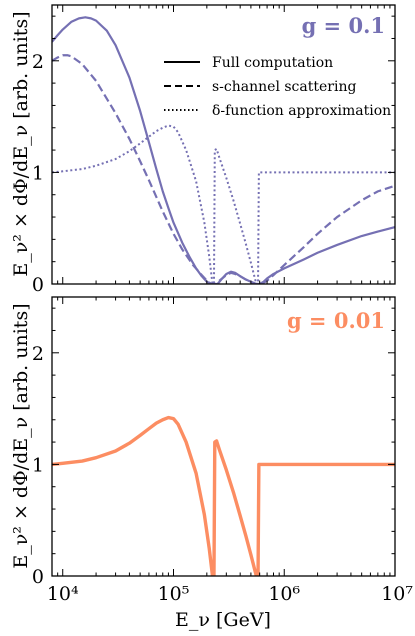 This screenshot has width=415, height=636. I want to click on top-ytick-label: 1, so click(38, 173).